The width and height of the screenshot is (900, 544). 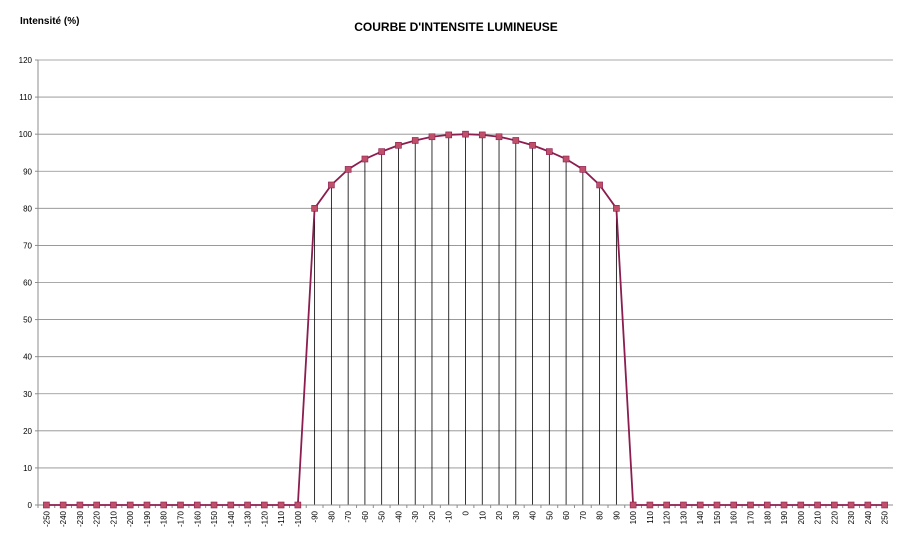 I want to click on y-tick-label: 100, so click(x=26, y=134).